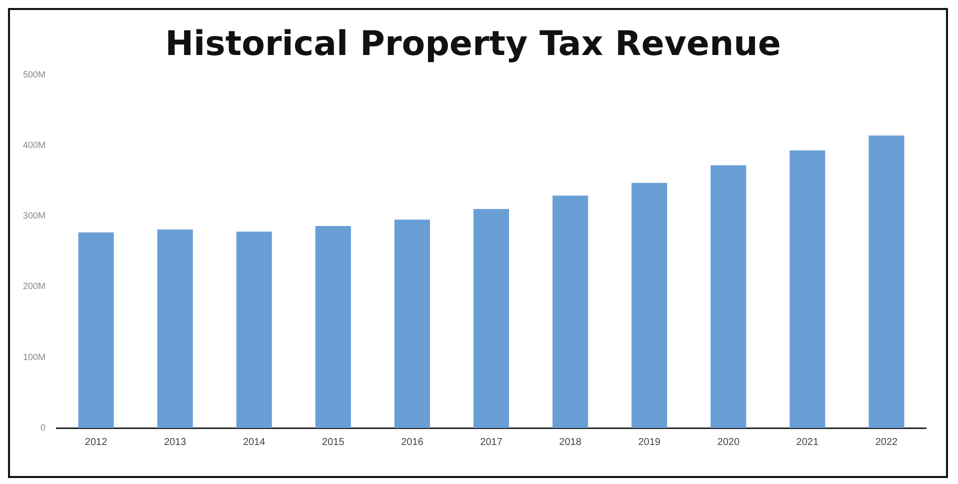 The width and height of the screenshot is (958, 484). What do you see at coordinates (473, 44) in the screenshot?
I see `chart-title: Historical Property Tax Revenue` at bounding box center [473, 44].